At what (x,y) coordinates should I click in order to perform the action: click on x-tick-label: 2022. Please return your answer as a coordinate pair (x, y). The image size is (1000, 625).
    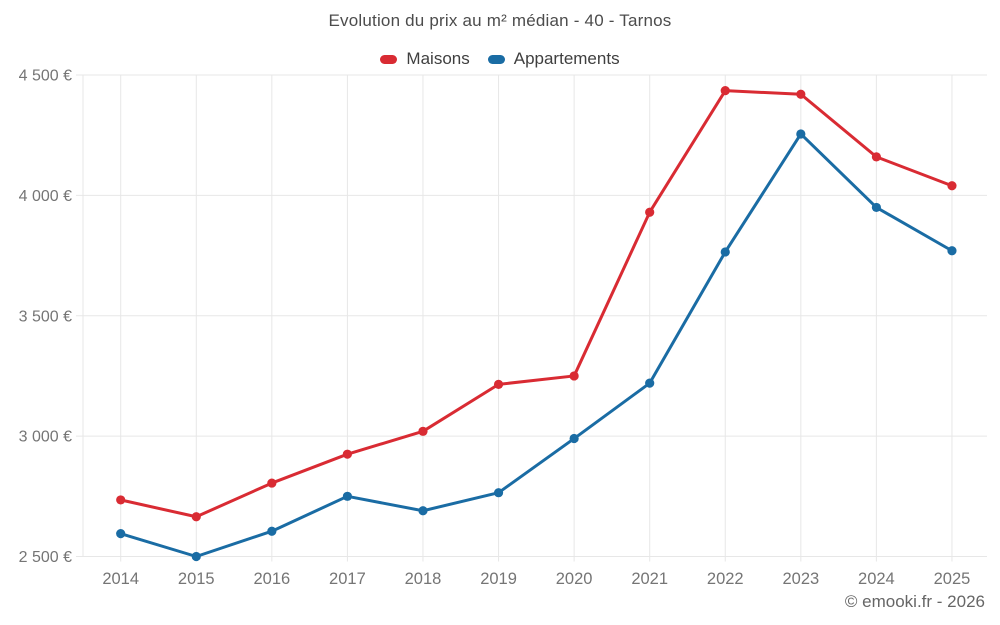
    Looking at the image, I should click on (725, 579).